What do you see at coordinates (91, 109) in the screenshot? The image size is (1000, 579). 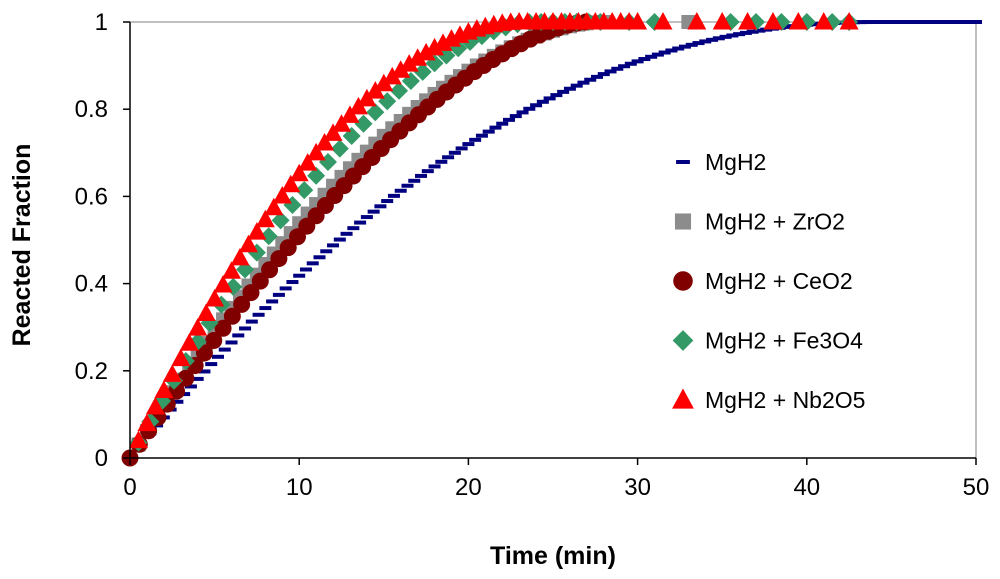 I see `y-tick-label: 0.8` at bounding box center [91, 109].